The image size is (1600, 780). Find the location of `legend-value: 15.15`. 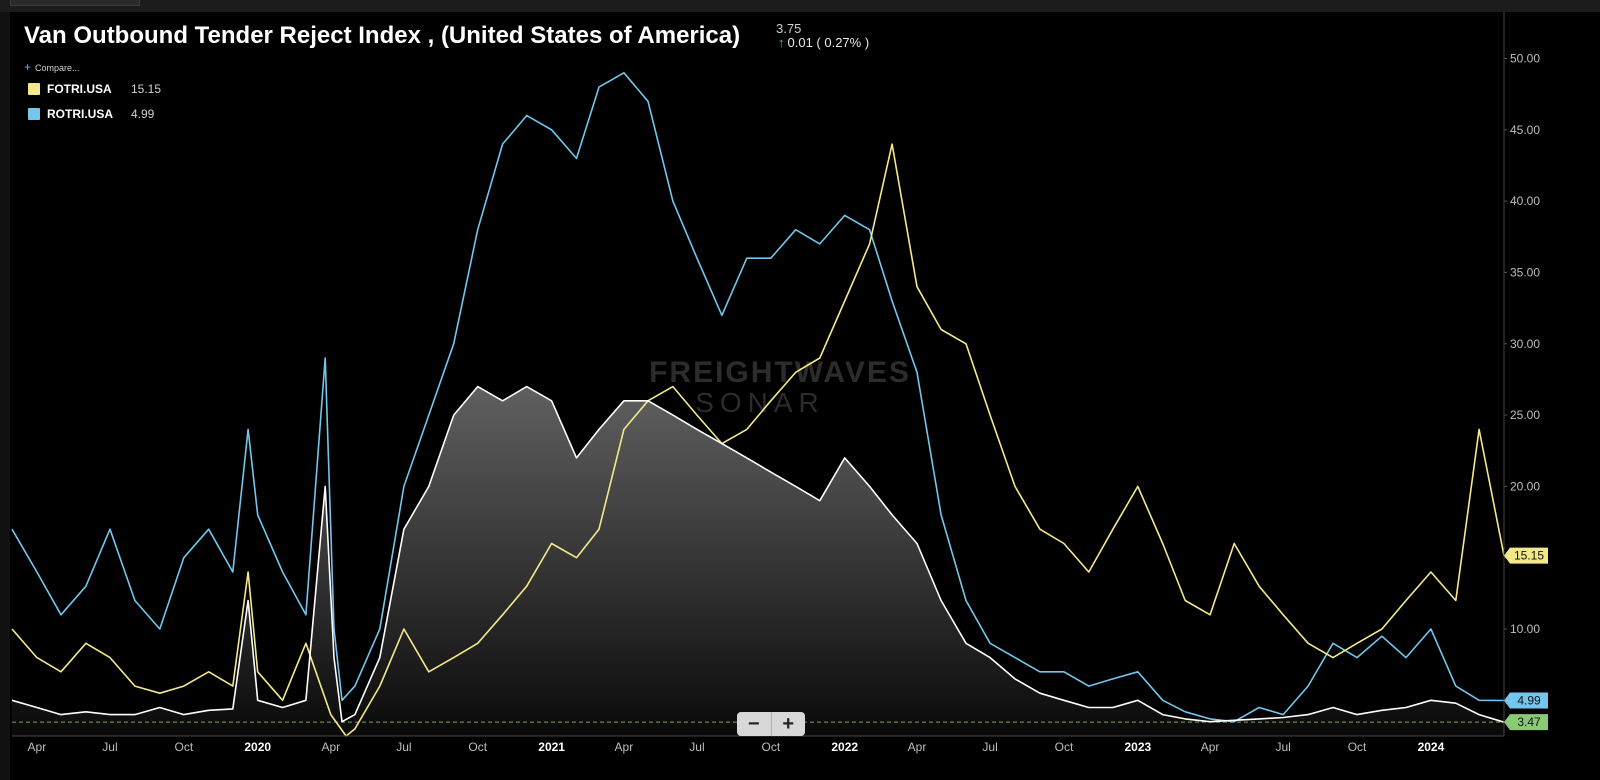

legend-value: 15.15 is located at coordinates (146, 89).